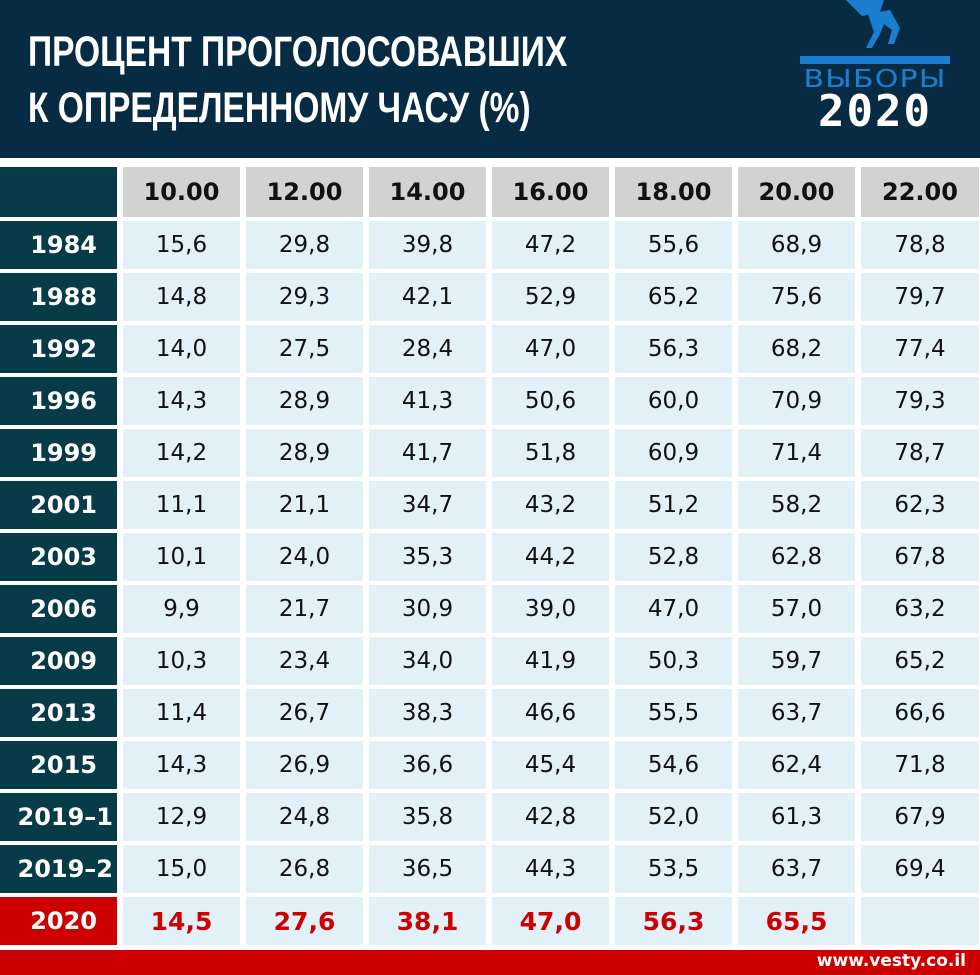 The height and width of the screenshot is (975, 980). Describe the element at coordinates (58, 609) in the screenshot. I see `row-year-label: 2006` at that location.